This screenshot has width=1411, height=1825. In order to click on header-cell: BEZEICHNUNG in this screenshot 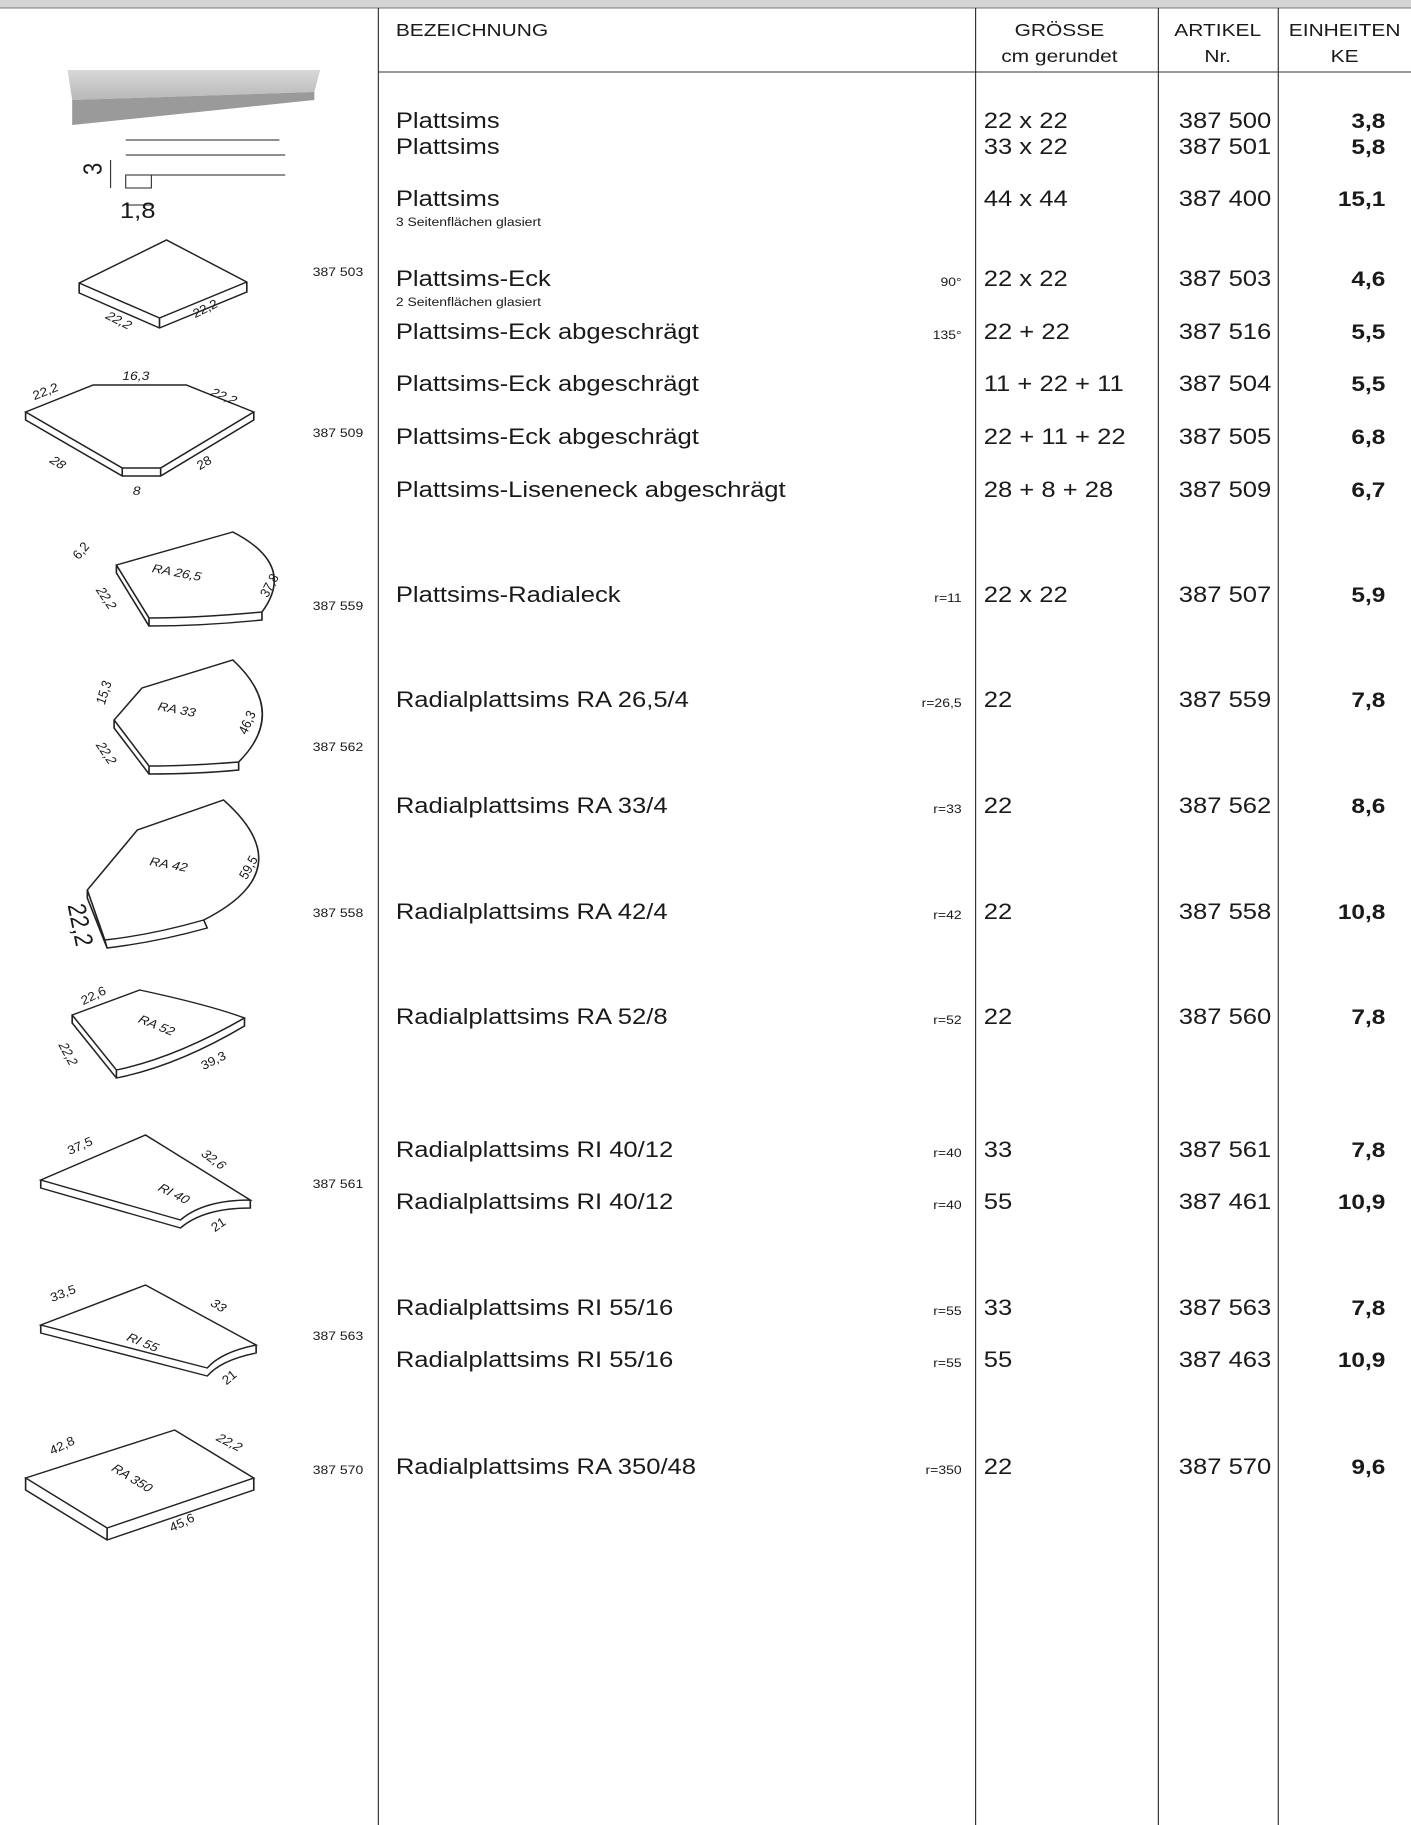, I will do `click(472, 30)`.